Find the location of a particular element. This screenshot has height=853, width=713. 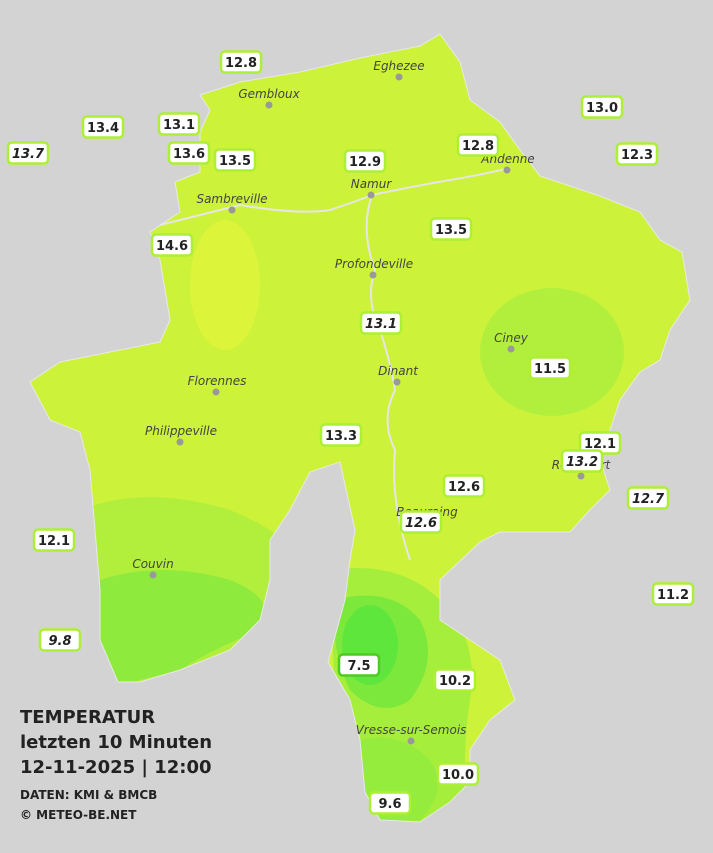

station-label: 12.6 is located at coordinates (421, 522).